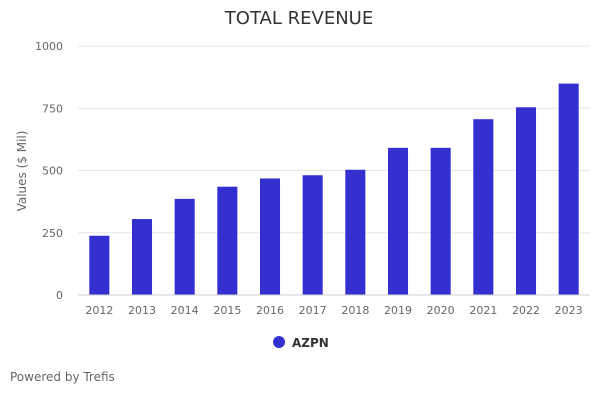 This screenshot has width=600, height=404. I want to click on bar-2014, so click(184, 246).